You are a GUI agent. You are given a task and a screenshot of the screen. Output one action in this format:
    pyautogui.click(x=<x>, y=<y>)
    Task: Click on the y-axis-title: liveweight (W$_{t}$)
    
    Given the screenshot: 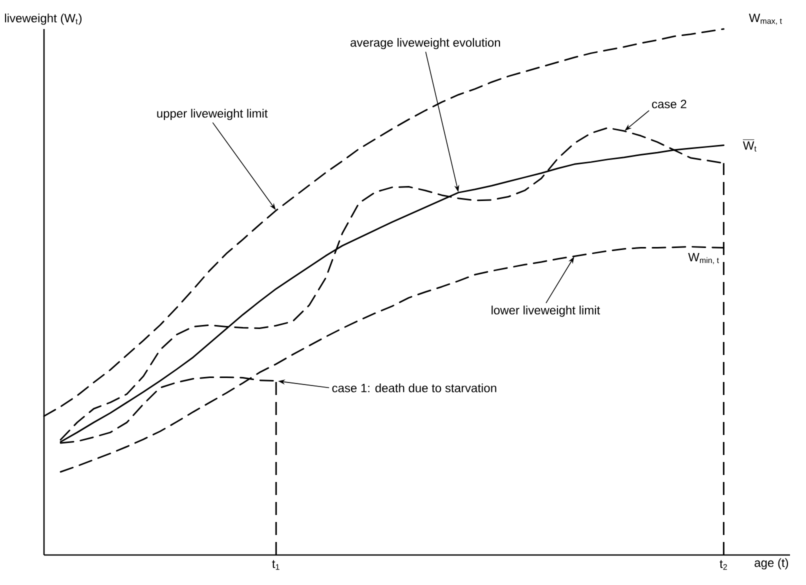 What is the action you would take?
    pyautogui.click(x=43, y=19)
    